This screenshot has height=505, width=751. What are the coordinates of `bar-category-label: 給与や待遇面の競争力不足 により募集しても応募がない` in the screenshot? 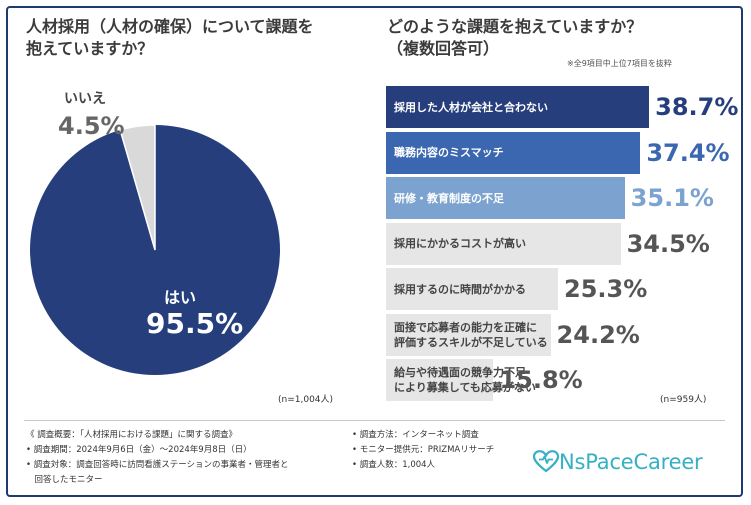 It's located at (465, 380).